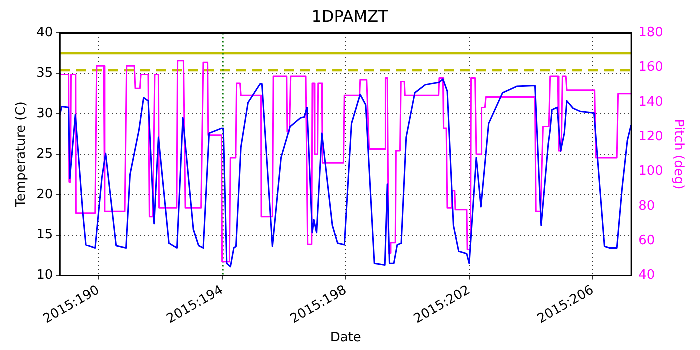  Describe the element at coordinates (45, 154) in the screenshot. I see `y-tick-label: 25` at that location.